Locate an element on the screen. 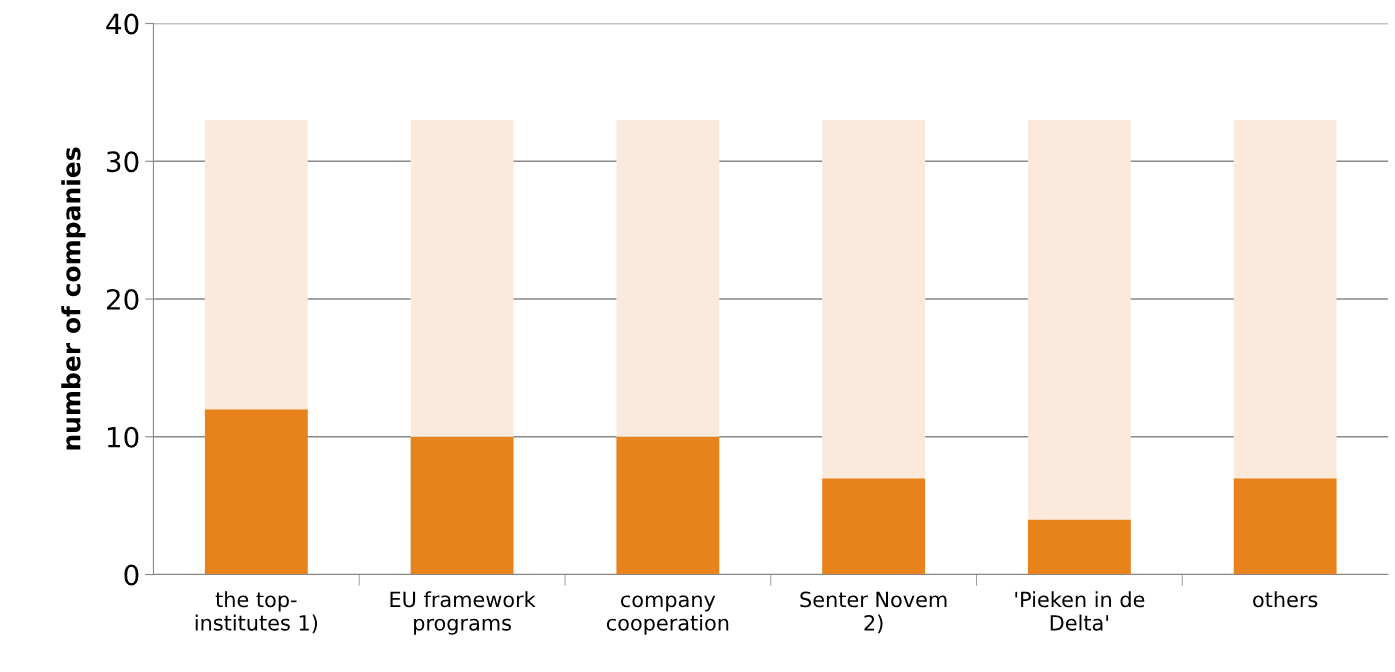 The image size is (1395, 672). y-tick-label: 0 is located at coordinates (131, 575).